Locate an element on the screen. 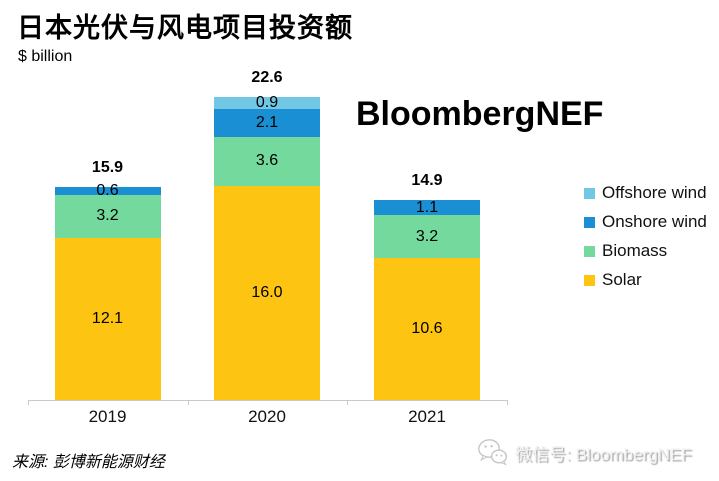 The image size is (719, 481). legend-label: Offshore wind is located at coordinates (654, 192).